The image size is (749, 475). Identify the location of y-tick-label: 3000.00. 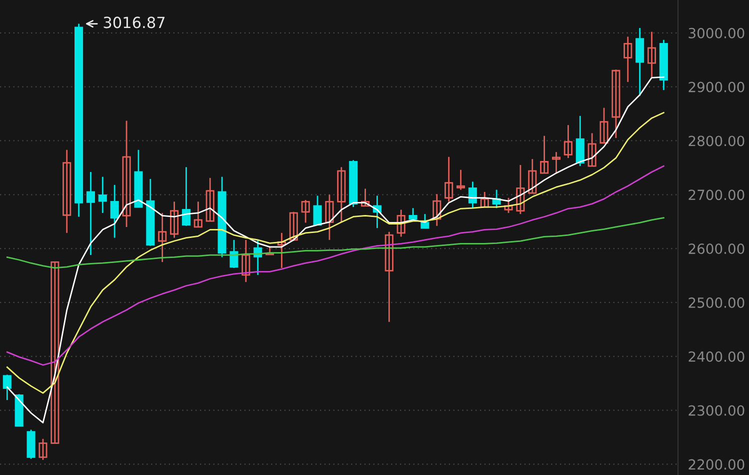
(716, 33).